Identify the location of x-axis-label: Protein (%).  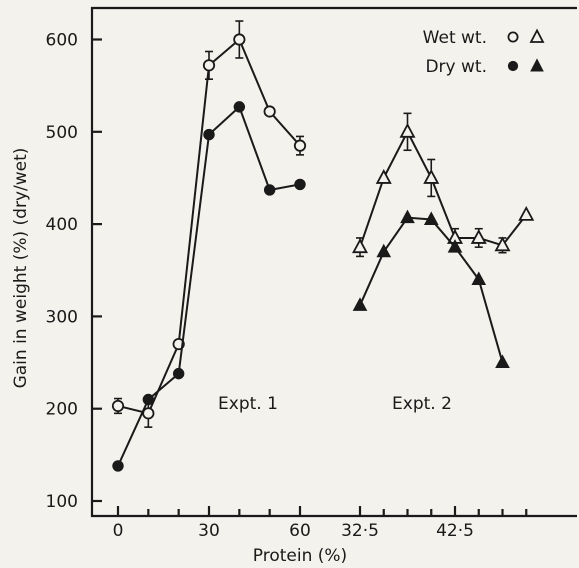
(300, 556).